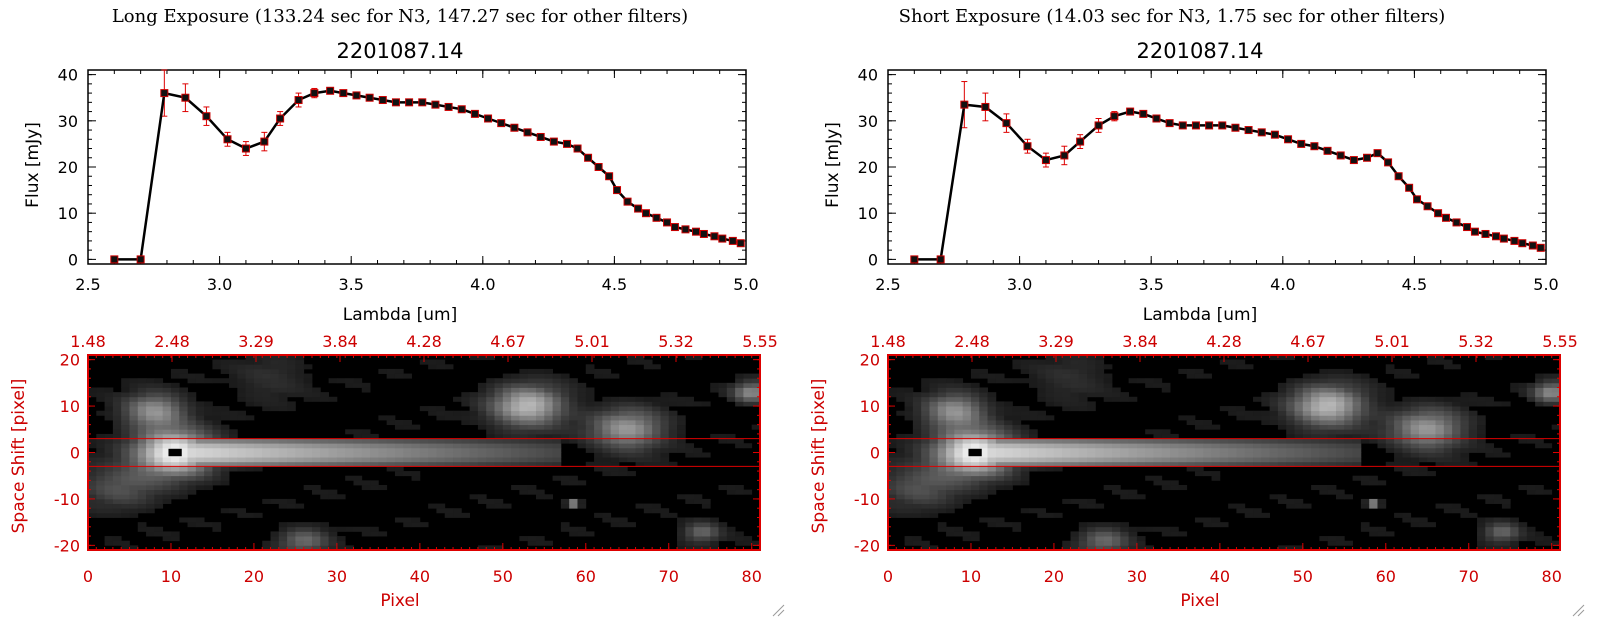 This screenshot has height=630, width=1600. Describe the element at coordinates (1054, 576) in the screenshot. I see `x-tick-label: 20` at that location.